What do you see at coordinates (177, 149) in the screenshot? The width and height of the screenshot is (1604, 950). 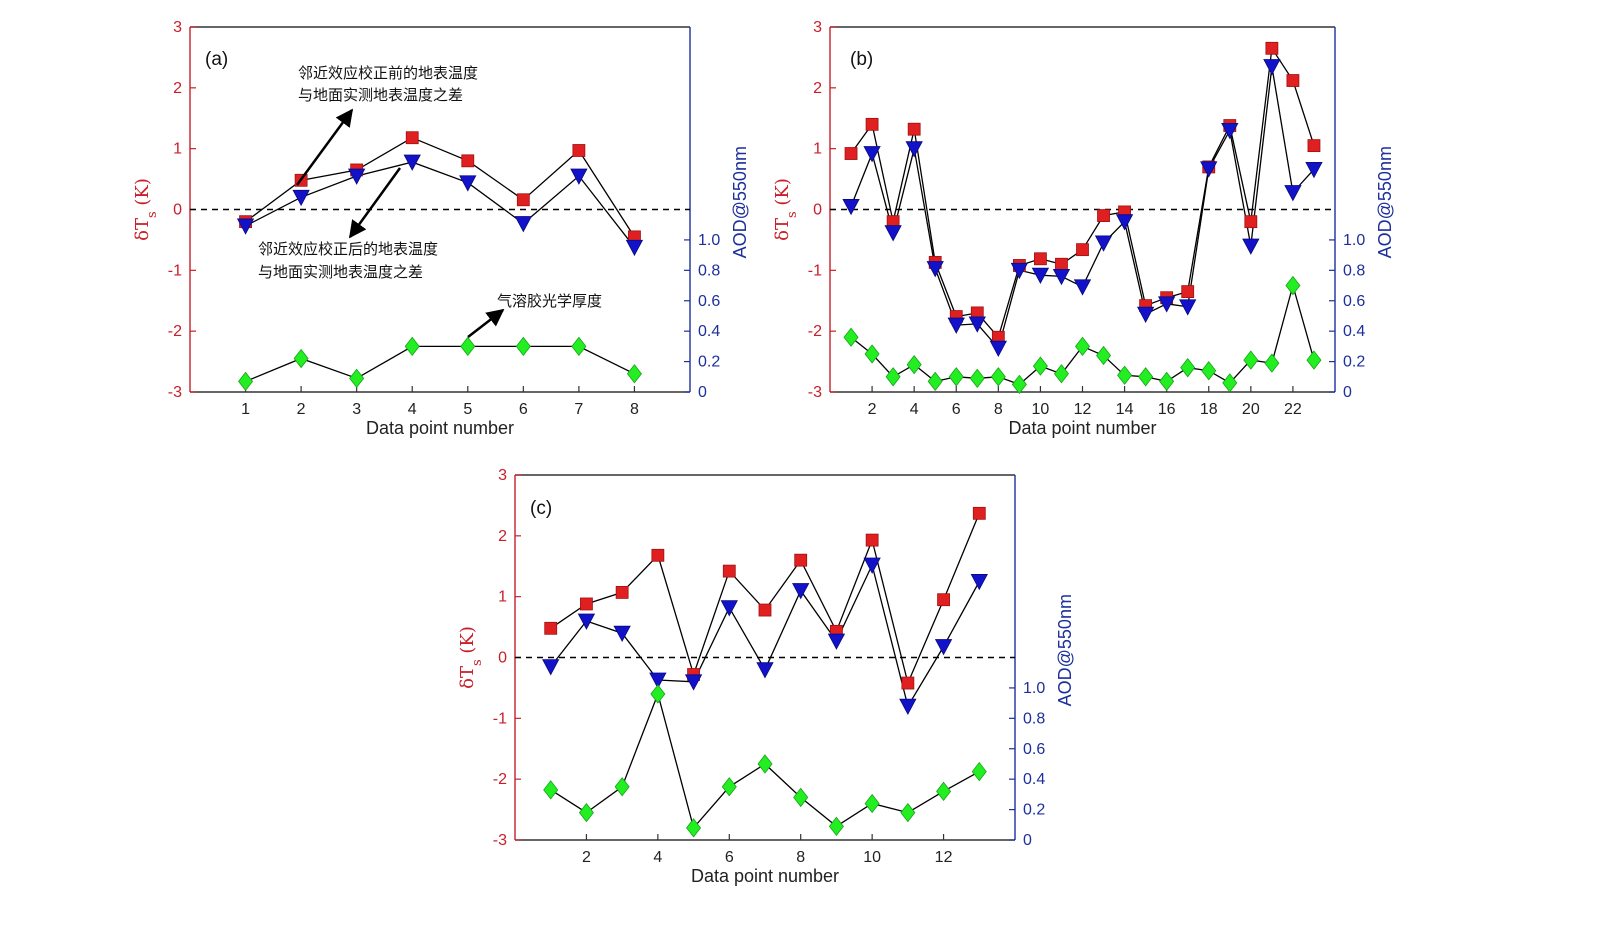 I see `y-tick-label-left: 1` at bounding box center [177, 149].